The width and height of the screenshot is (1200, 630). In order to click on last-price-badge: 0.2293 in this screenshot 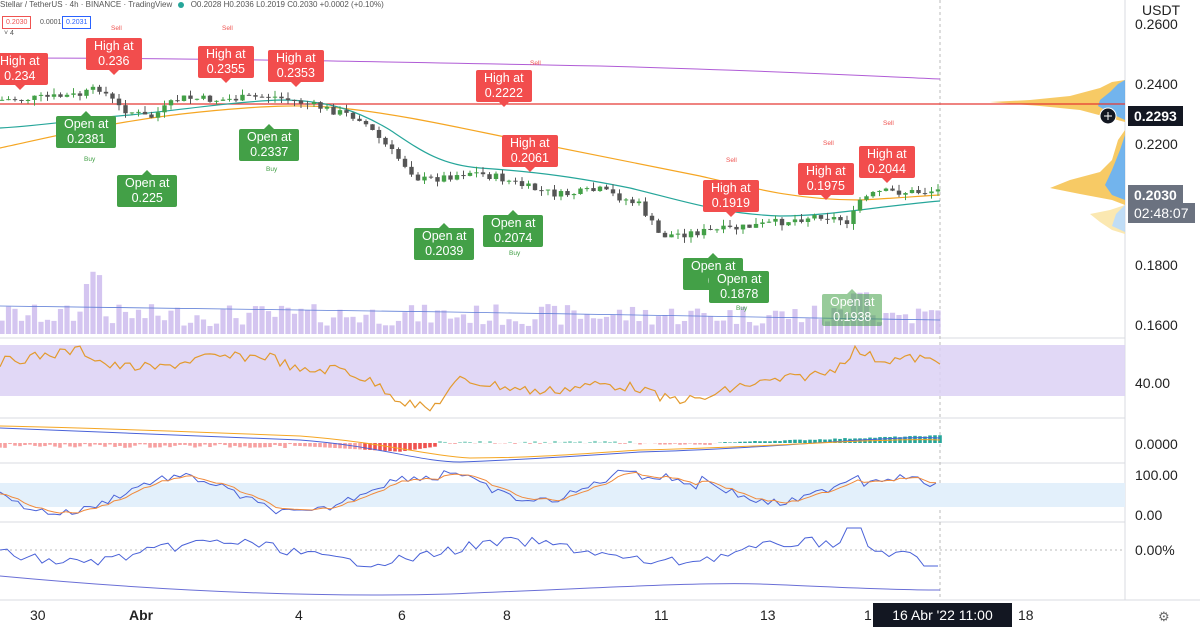, I will do `click(1155, 116)`.